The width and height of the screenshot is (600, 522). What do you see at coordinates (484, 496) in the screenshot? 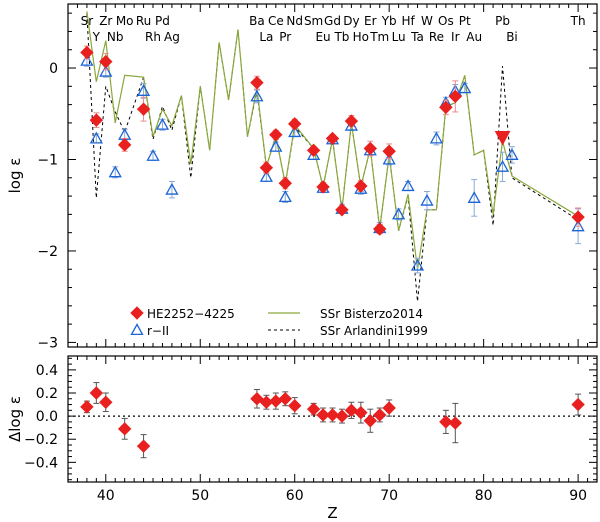
I see `x-tick-label: 80` at bounding box center [484, 496].